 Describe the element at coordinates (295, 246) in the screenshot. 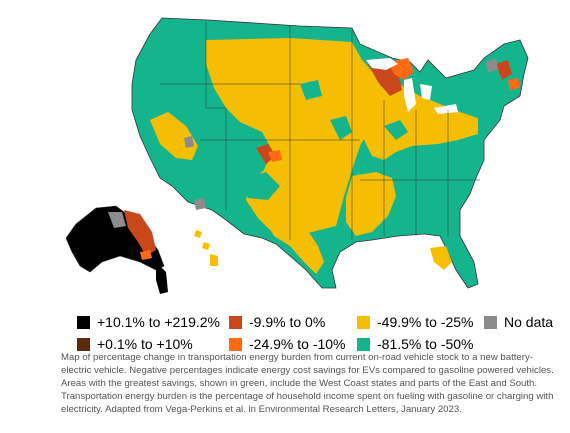

I see `yellow-texas` at that location.